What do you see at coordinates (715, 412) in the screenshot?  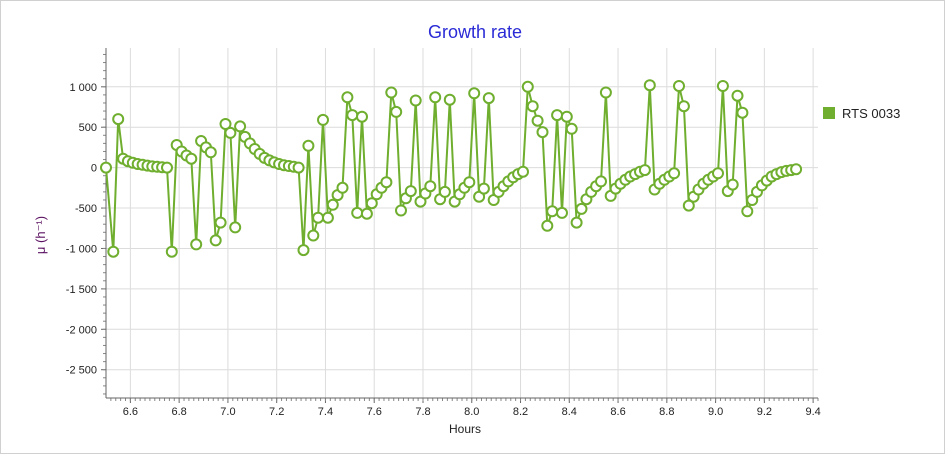 I see `x-tick-label: 9.0` at bounding box center [715, 412].